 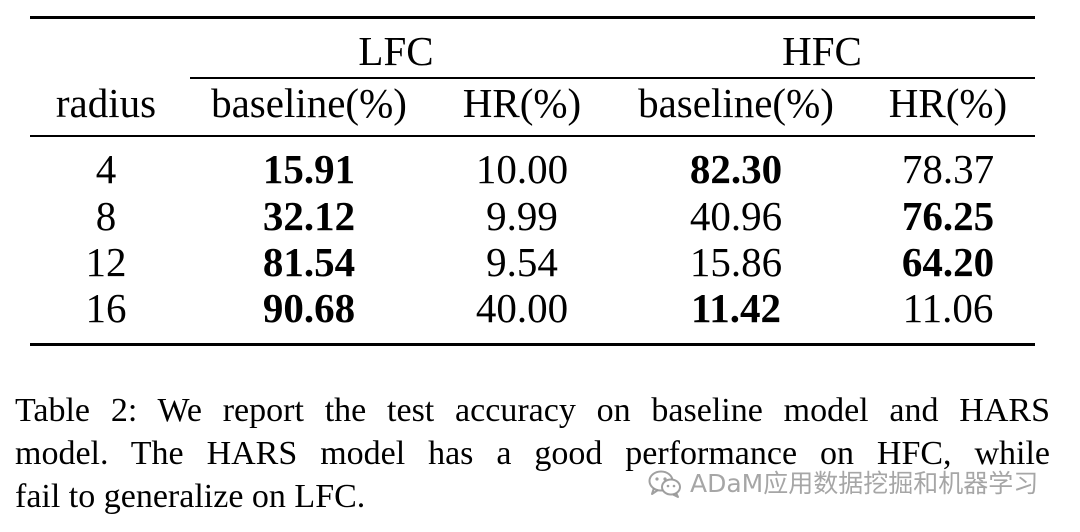 What do you see at coordinates (948, 308) in the screenshot?
I see `cell-hfc-hr: 11.06` at bounding box center [948, 308].